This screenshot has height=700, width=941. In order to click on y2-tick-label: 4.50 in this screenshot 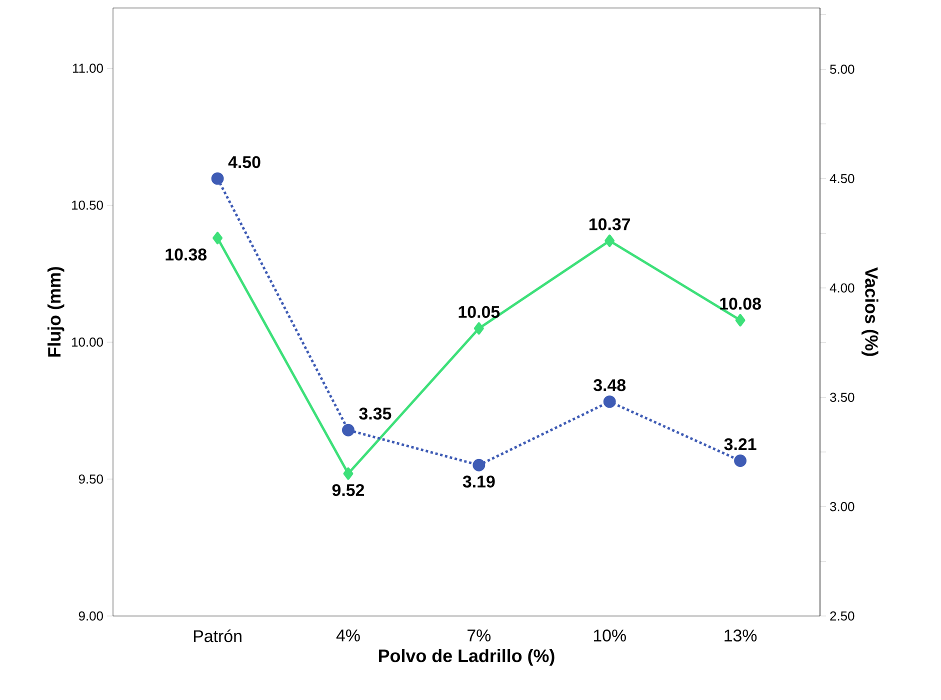, I will do `click(842, 179)`.